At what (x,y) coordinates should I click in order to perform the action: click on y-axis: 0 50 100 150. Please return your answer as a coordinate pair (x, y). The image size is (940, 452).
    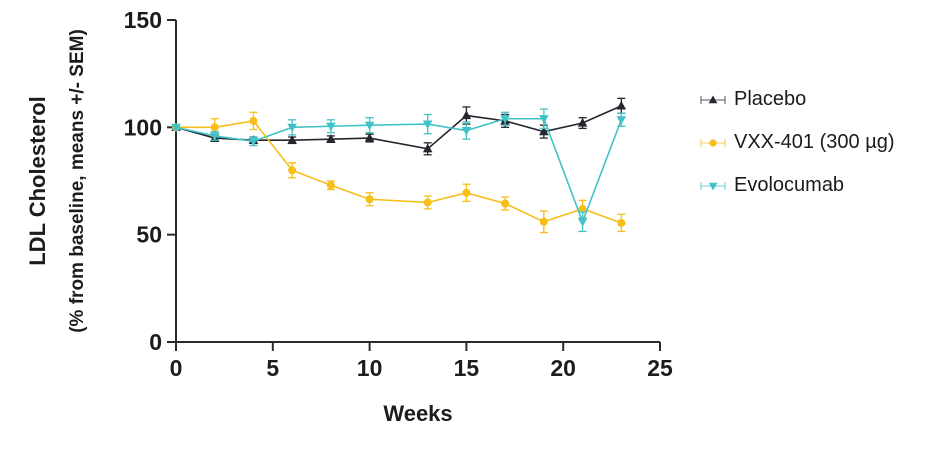
    Looking at the image, I should click on (150, 181).